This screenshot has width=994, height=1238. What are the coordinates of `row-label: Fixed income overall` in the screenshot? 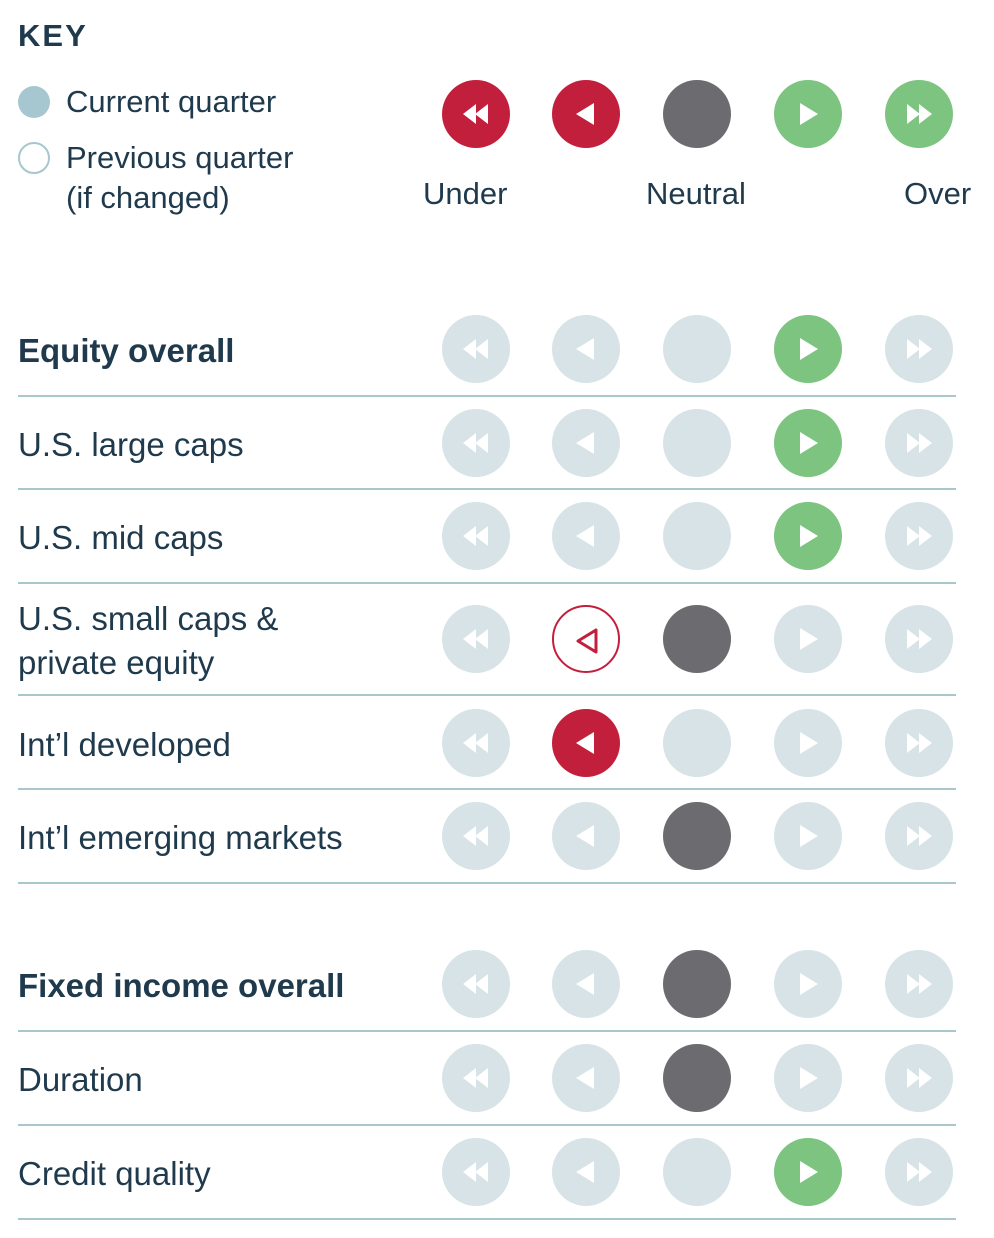 It's located at (181, 986).